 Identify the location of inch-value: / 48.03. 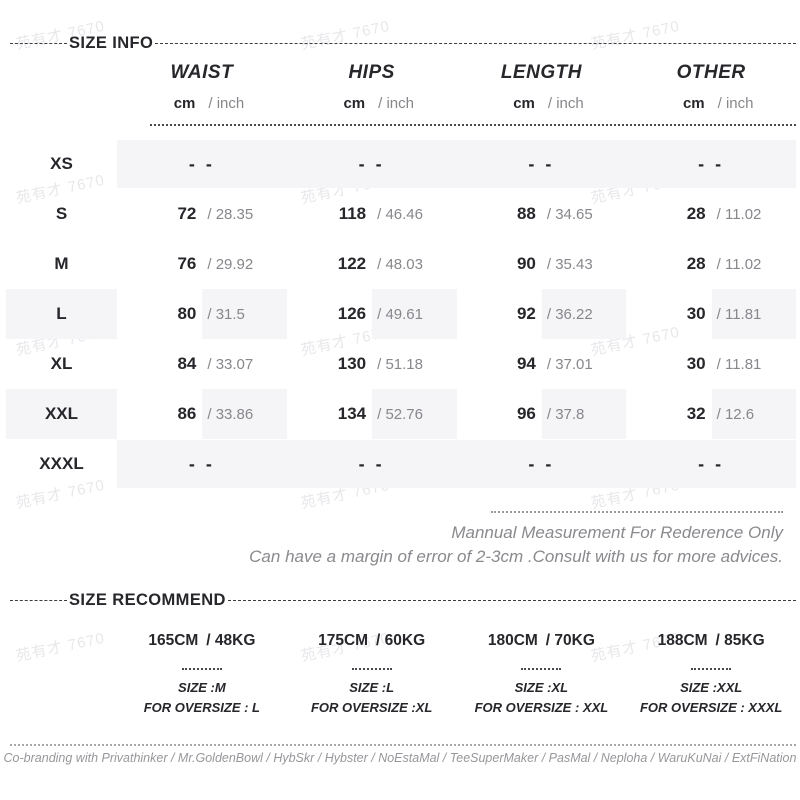
(400, 264).